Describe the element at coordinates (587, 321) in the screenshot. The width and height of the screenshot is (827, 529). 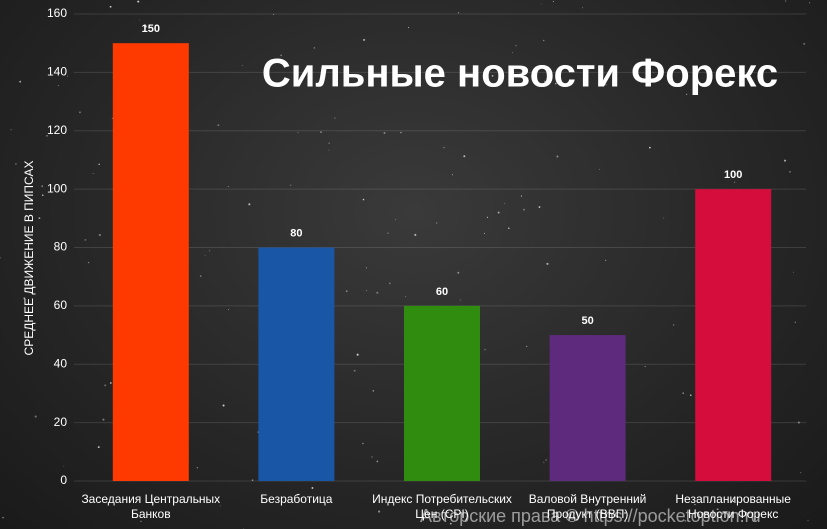
I see `value-label: 50` at that location.